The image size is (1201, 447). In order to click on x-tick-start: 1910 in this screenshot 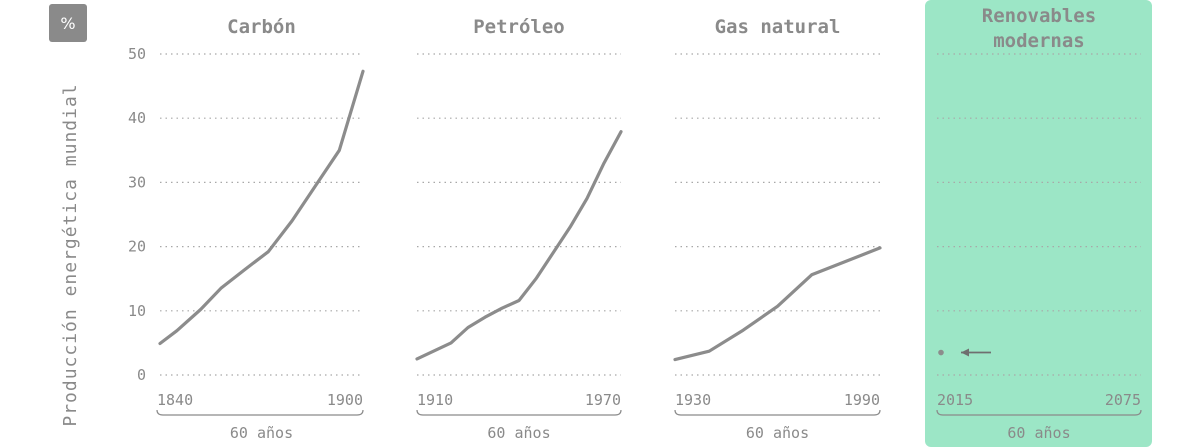, I will do `click(435, 400)`.